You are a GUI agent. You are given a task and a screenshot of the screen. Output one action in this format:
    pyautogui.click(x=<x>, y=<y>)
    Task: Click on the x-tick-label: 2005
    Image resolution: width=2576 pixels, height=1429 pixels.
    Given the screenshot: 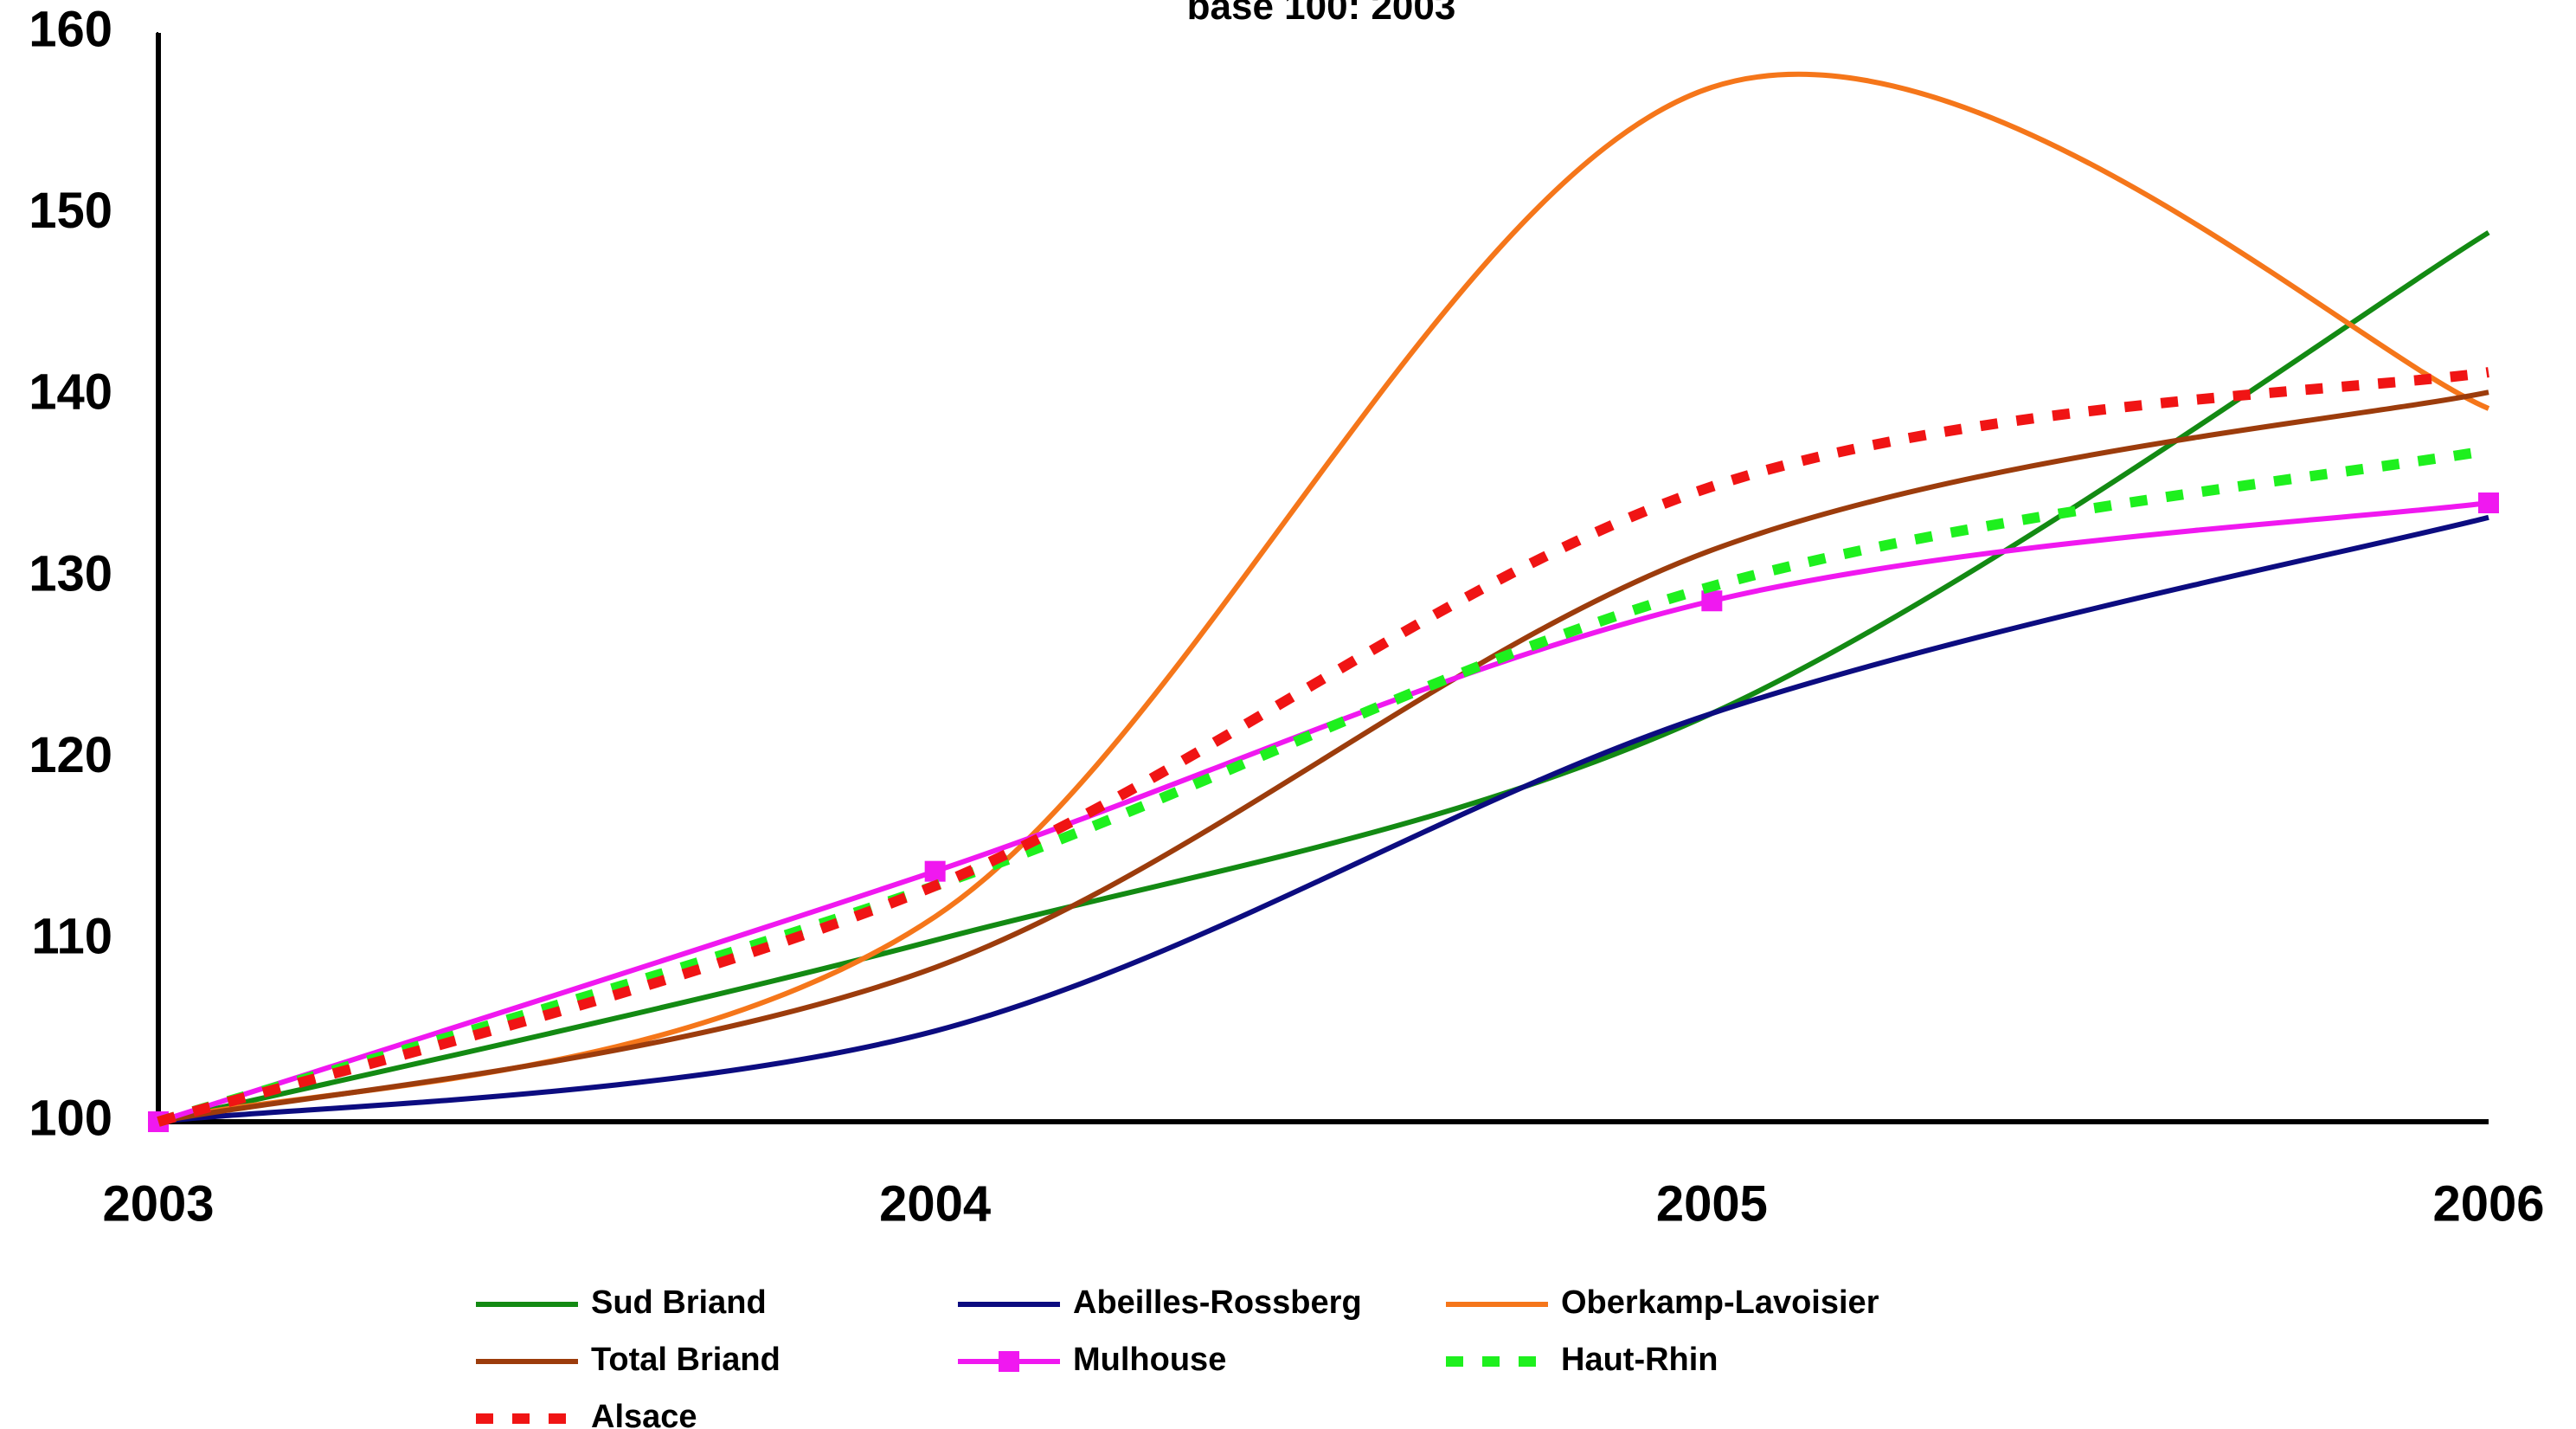 What is the action you would take?
    pyautogui.click(x=1712, y=1203)
    